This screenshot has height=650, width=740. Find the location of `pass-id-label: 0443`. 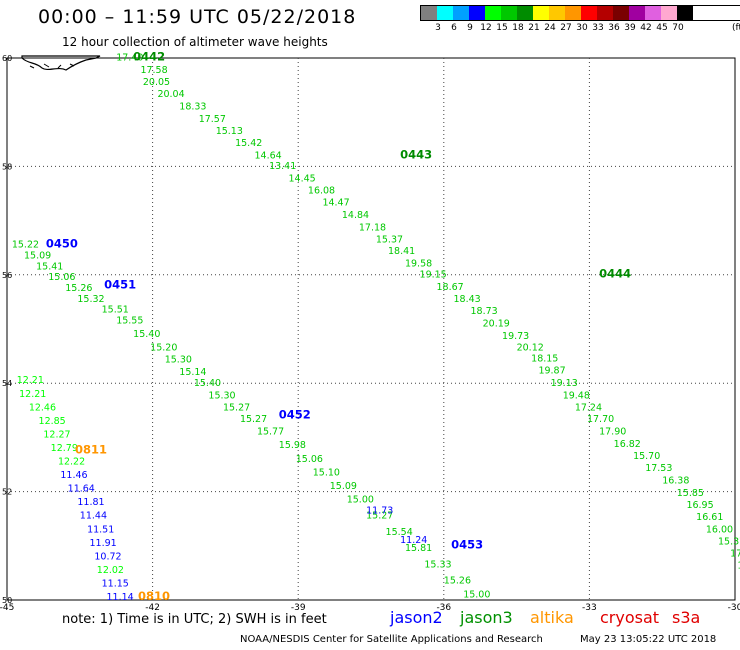

pass-id-label: 0443 is located at coordinates (416, 154).